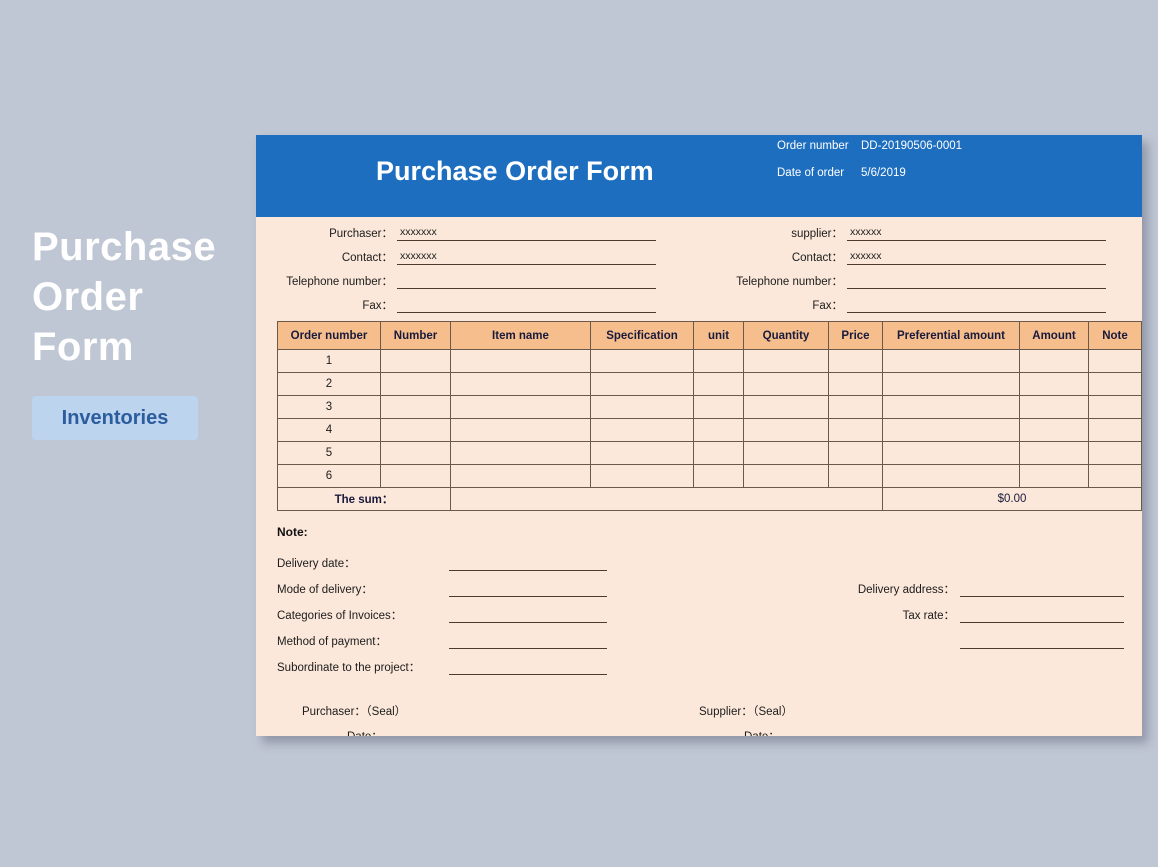  I want to click on delivery-date-input, so click(528, 563).